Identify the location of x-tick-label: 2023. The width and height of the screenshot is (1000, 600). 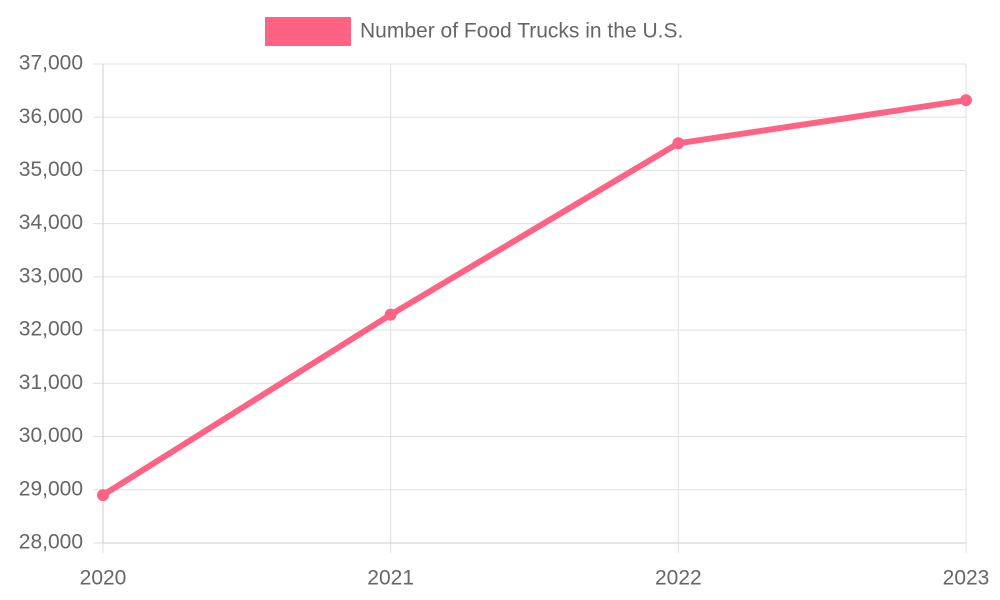
(966, 578).